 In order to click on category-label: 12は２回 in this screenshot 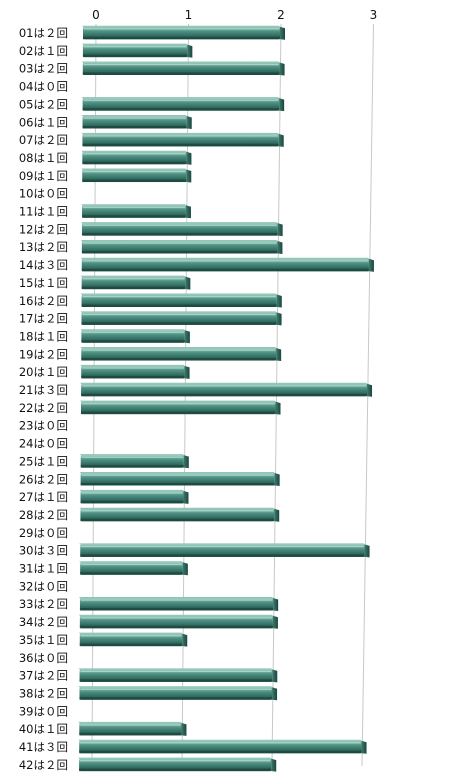, I will do `click(43, 229)`.